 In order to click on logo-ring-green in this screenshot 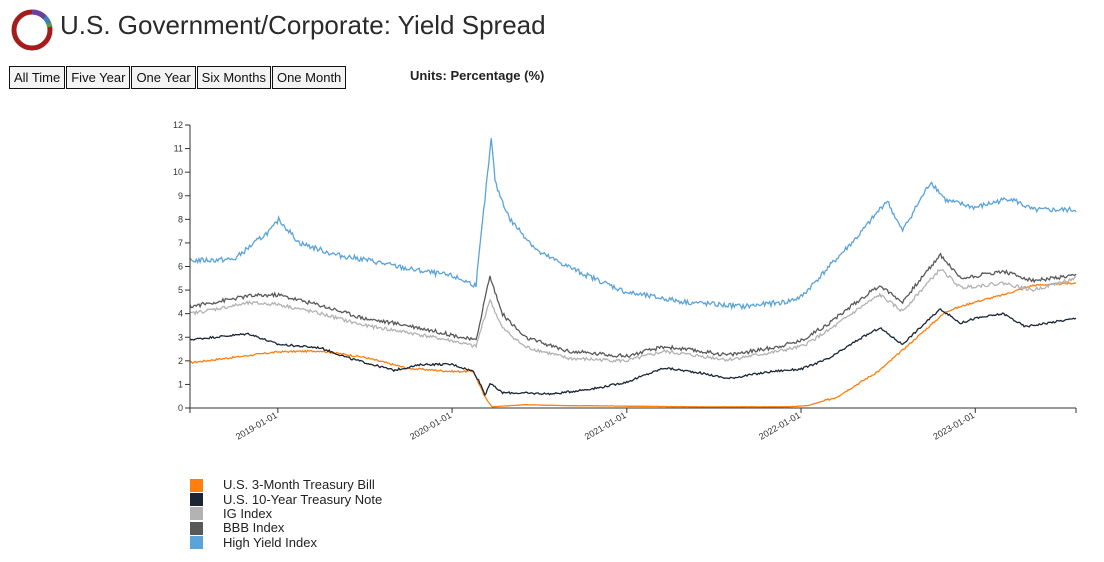, I will do `click(49, 25)`.